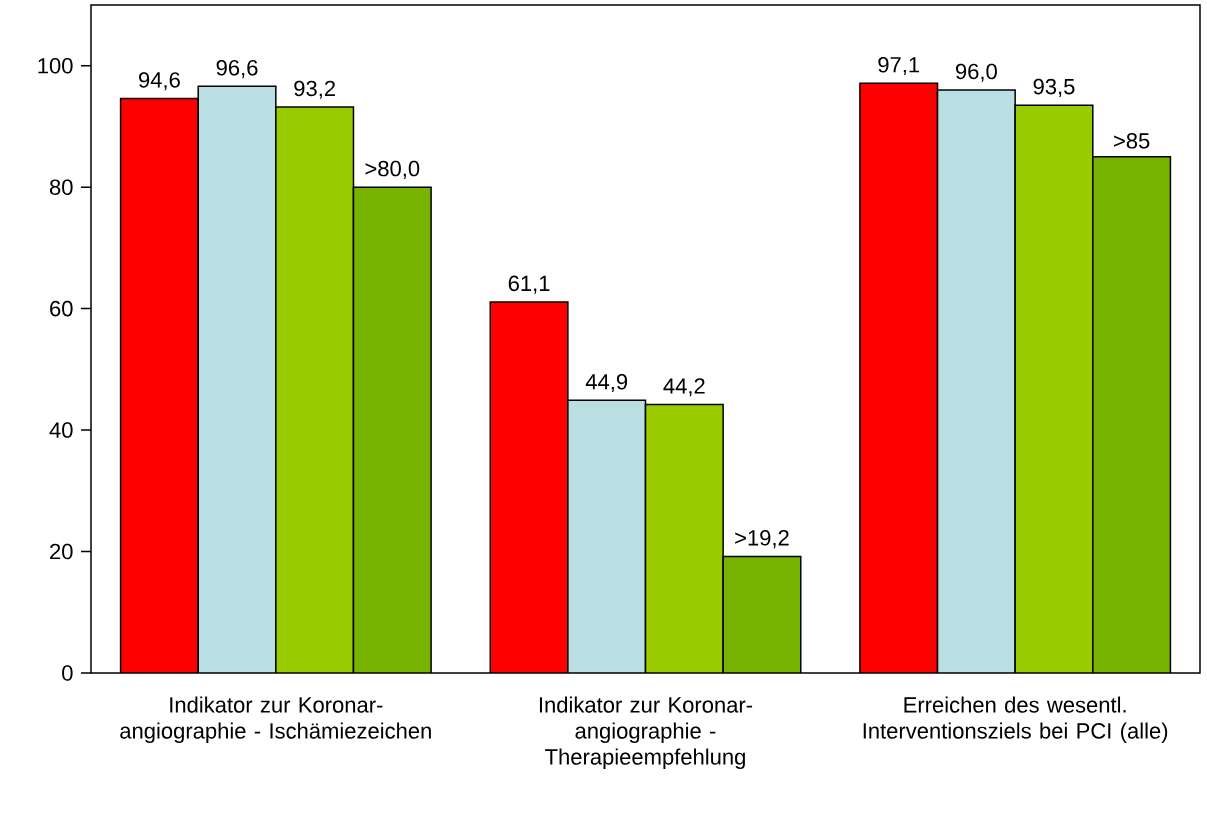 Image resolution: width=1207 pixels, height=827 pixels. I want to click on data-label: >80,0, so click(392, 169).